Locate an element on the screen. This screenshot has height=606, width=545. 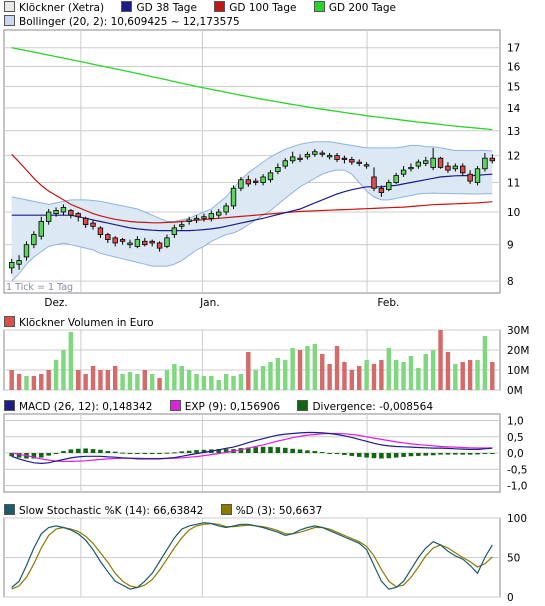
volume-tick-0: 0M is located at coordinates (515, 391).